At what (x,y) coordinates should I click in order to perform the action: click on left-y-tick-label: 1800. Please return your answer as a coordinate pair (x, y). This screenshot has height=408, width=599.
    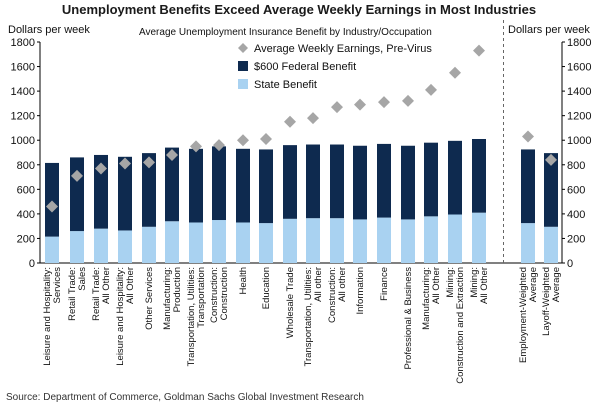
    Looking at the image, I should click on (23, 43).